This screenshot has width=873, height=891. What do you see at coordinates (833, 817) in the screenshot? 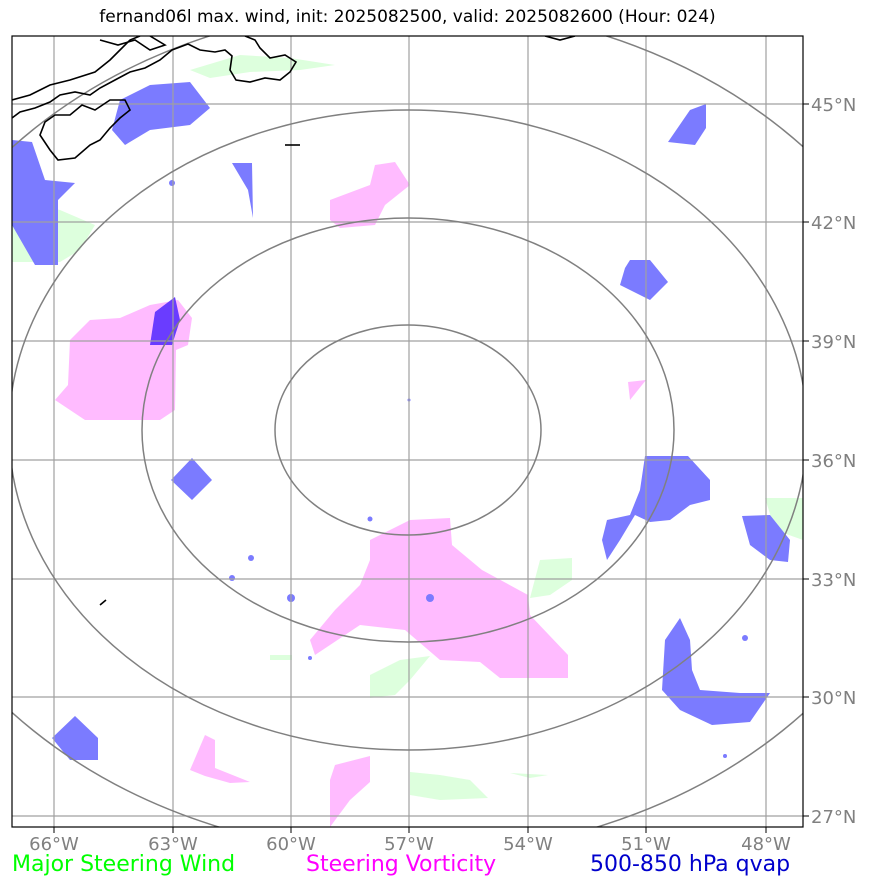
I see `lat-label: 27°N` at bounding box center [833, 817].